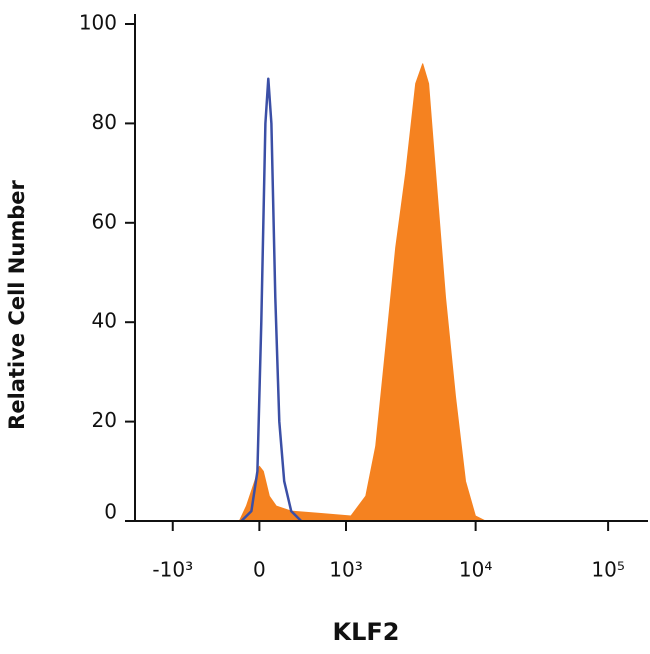 The image size is (650, 654). Describe the element at coordinates (104, 321) in the screenshot. I see `y-tick-label: 40` at that location.